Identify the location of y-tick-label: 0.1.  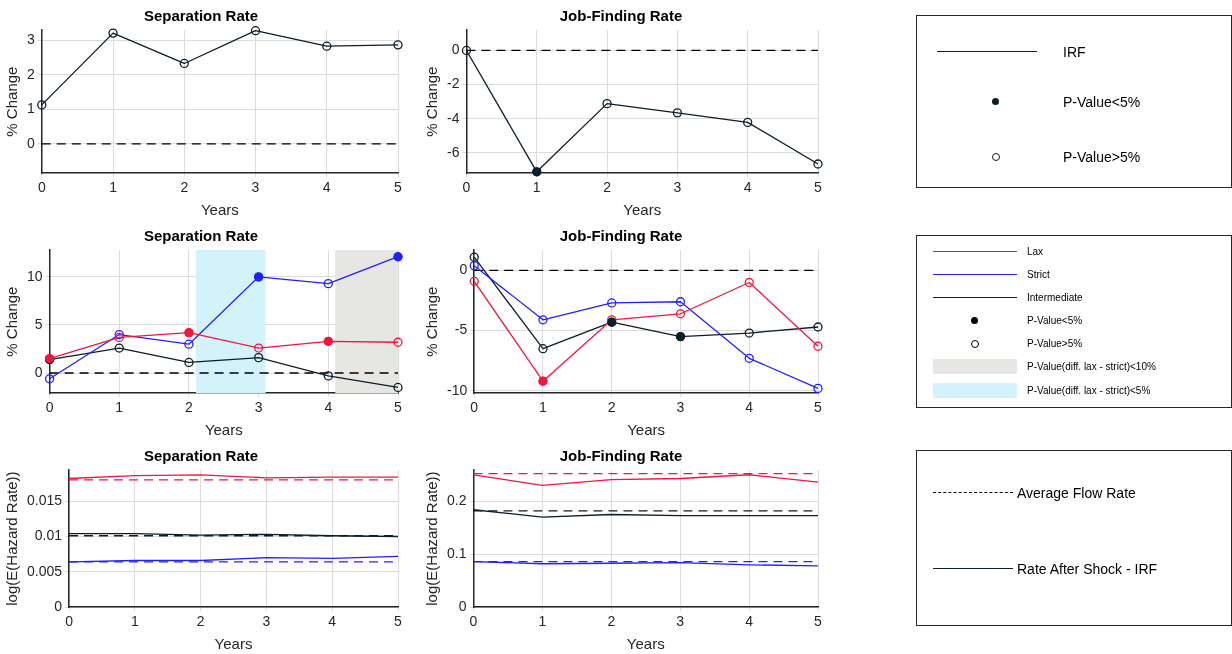
(456, 553).